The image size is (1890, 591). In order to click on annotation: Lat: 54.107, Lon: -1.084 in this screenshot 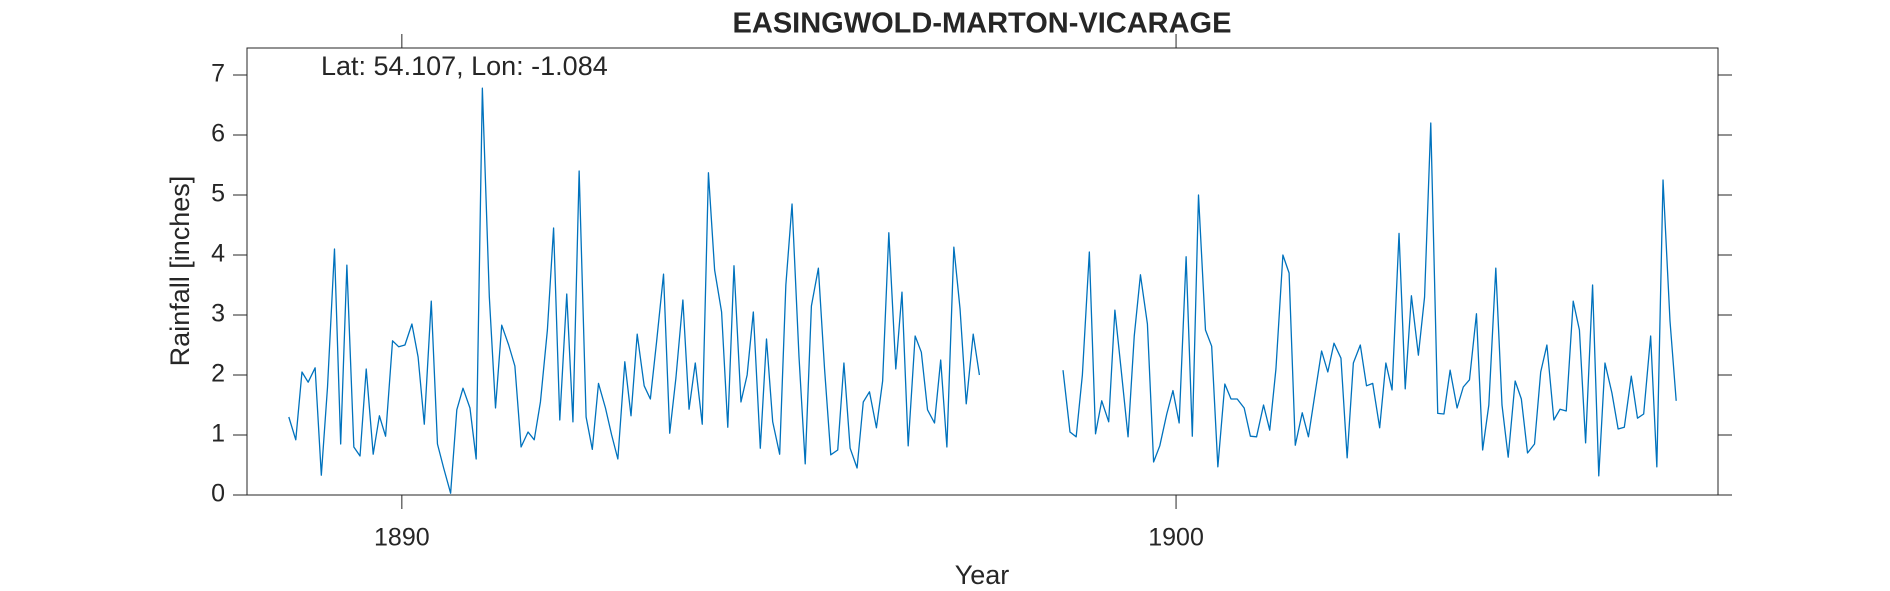, I will do `click(464, 66)`.